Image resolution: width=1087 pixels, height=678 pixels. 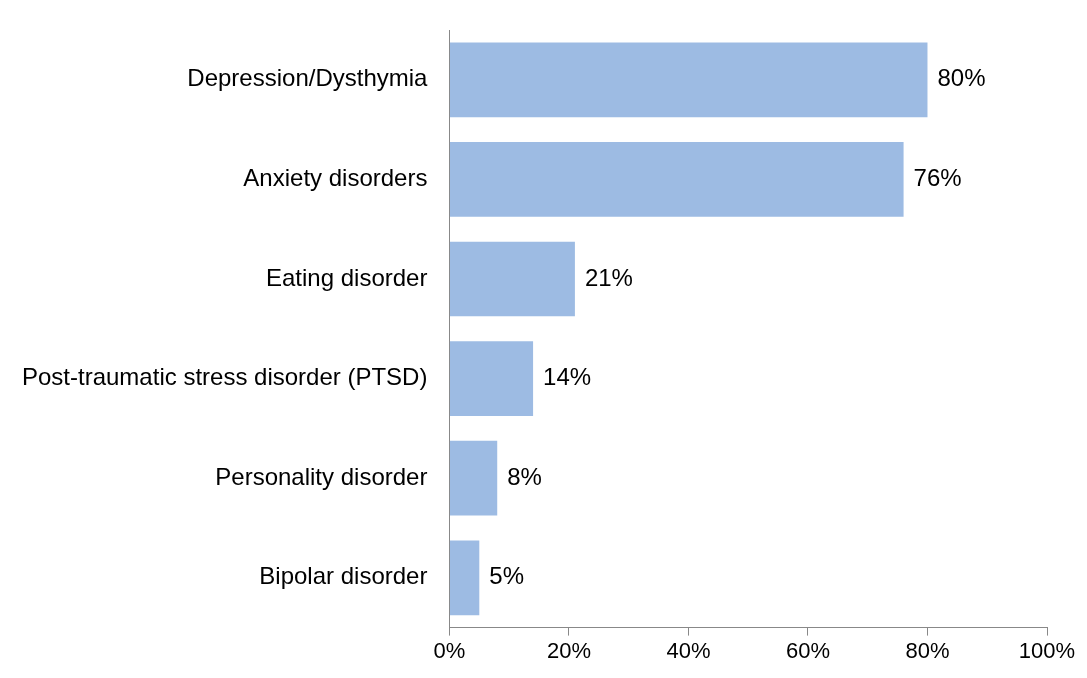 What do you see at coordinates (807, 650) in the screenshot?
I see `x-tick-label: 60%` at bounding box center [807, 650].